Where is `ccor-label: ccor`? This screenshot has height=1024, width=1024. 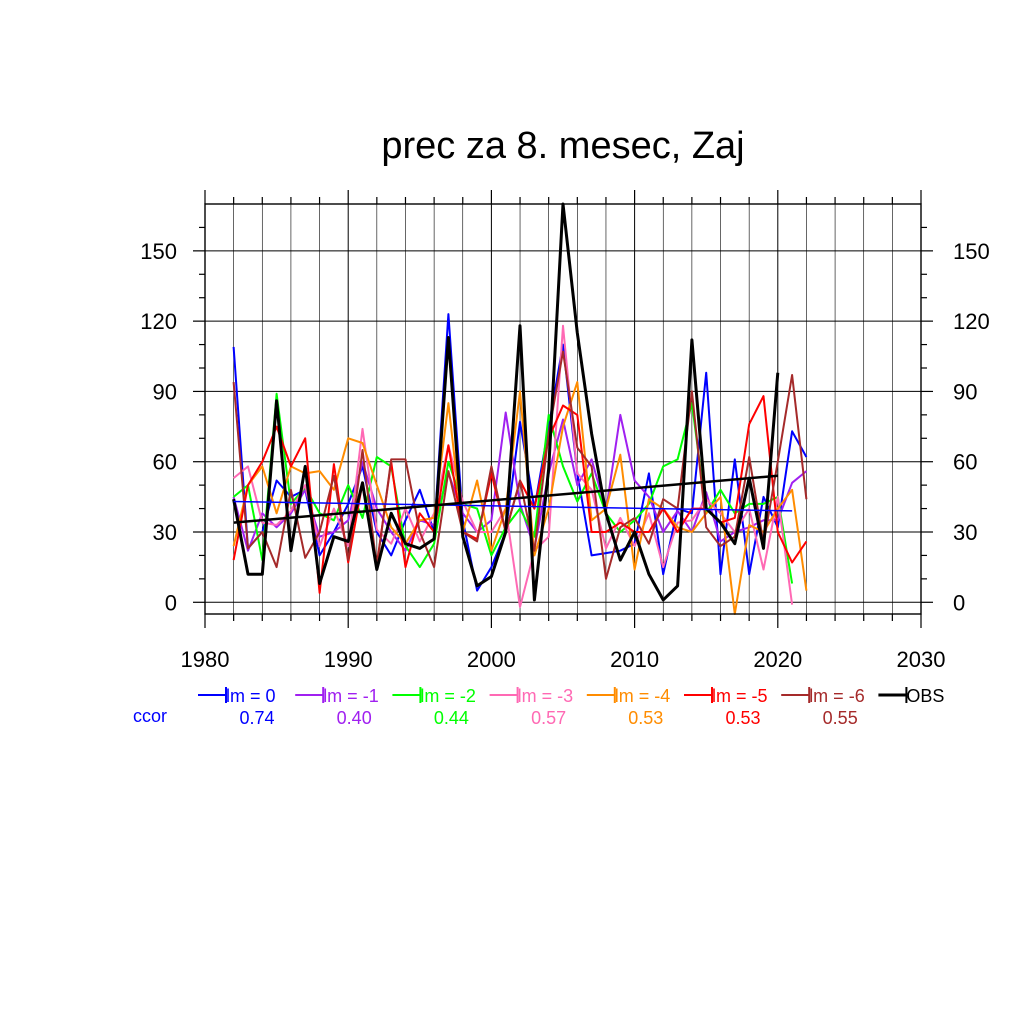 ccor-label: ccor is located at coordinates (150, 716).